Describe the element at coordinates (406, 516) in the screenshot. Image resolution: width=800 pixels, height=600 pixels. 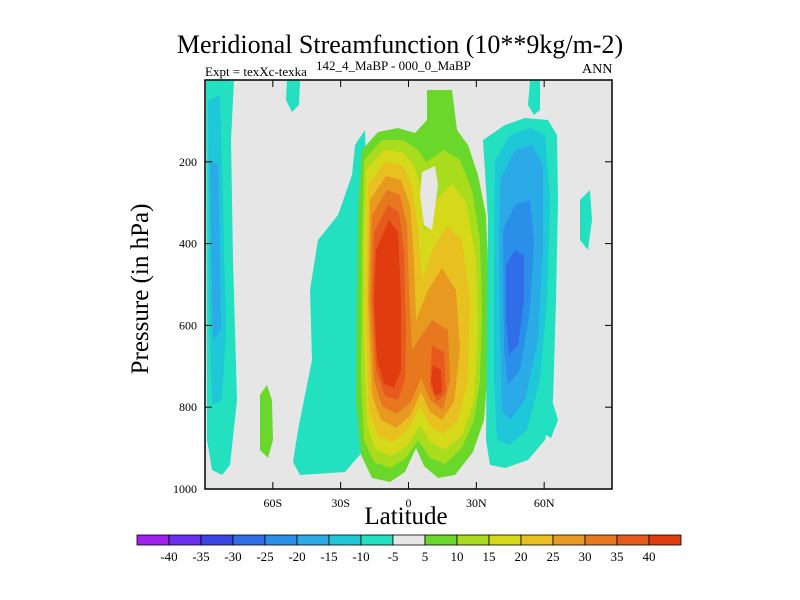
I see `x-axis-label: Latitude` at that location.